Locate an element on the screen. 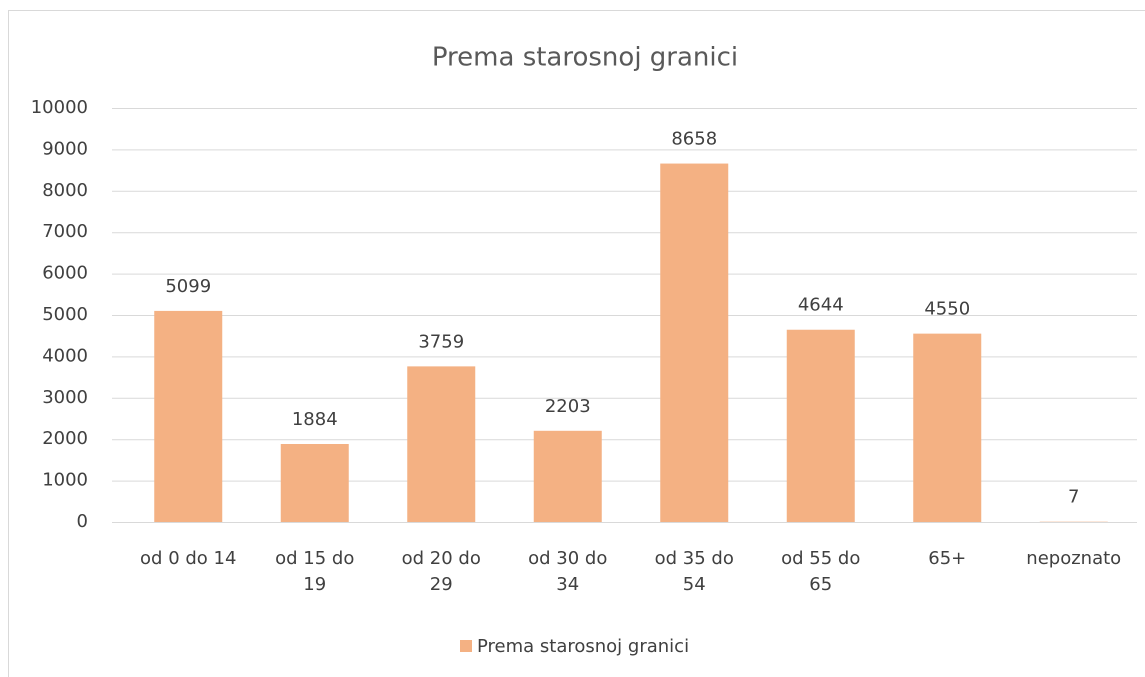  y-tick-label: 10000 is located at coordinates (59, 107).